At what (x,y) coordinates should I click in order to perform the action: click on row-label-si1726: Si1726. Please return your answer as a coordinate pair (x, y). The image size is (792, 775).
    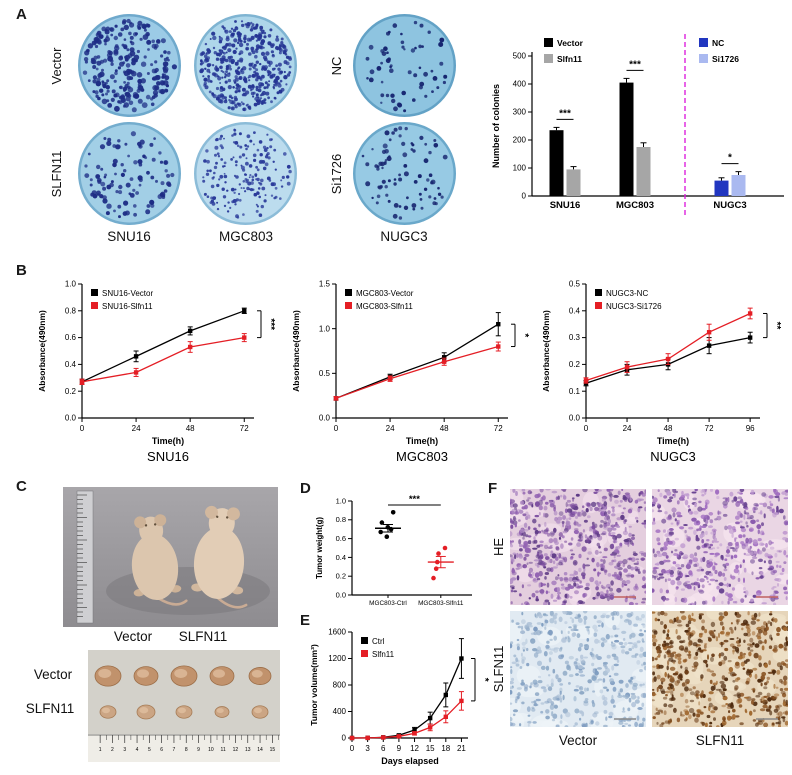
    Looking at the image, I should click on (336, 174).